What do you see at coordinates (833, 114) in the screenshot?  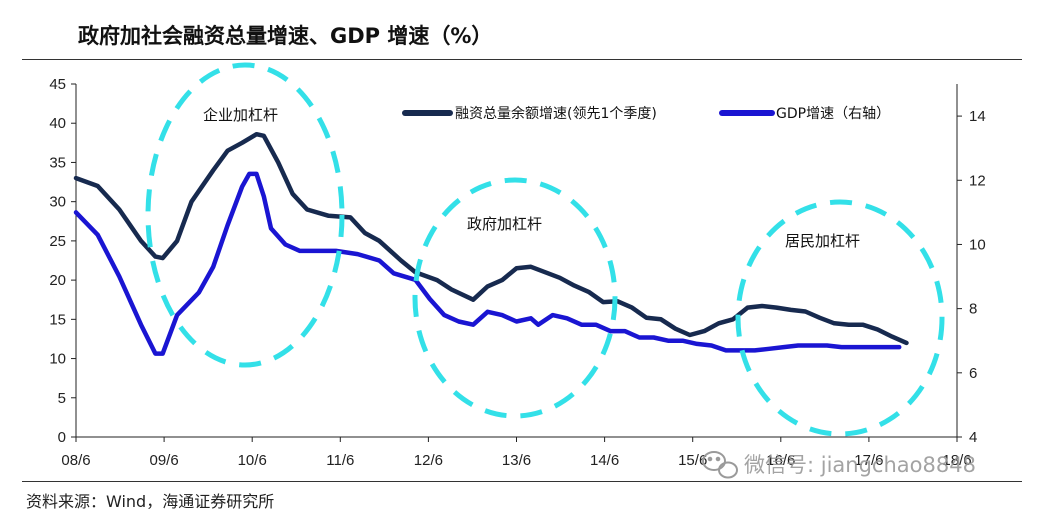 I see `legend-label-gdp: GDP增速（右轴）` at bounding box center [833, 114].